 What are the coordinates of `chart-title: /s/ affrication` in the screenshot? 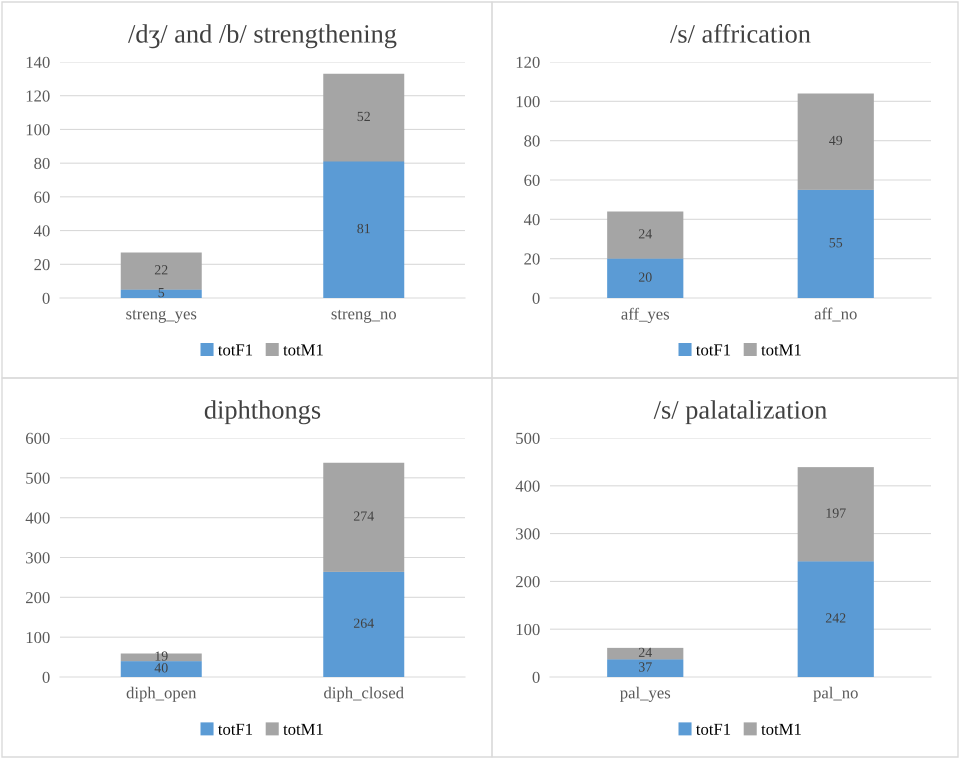 It's located at (740, 33).